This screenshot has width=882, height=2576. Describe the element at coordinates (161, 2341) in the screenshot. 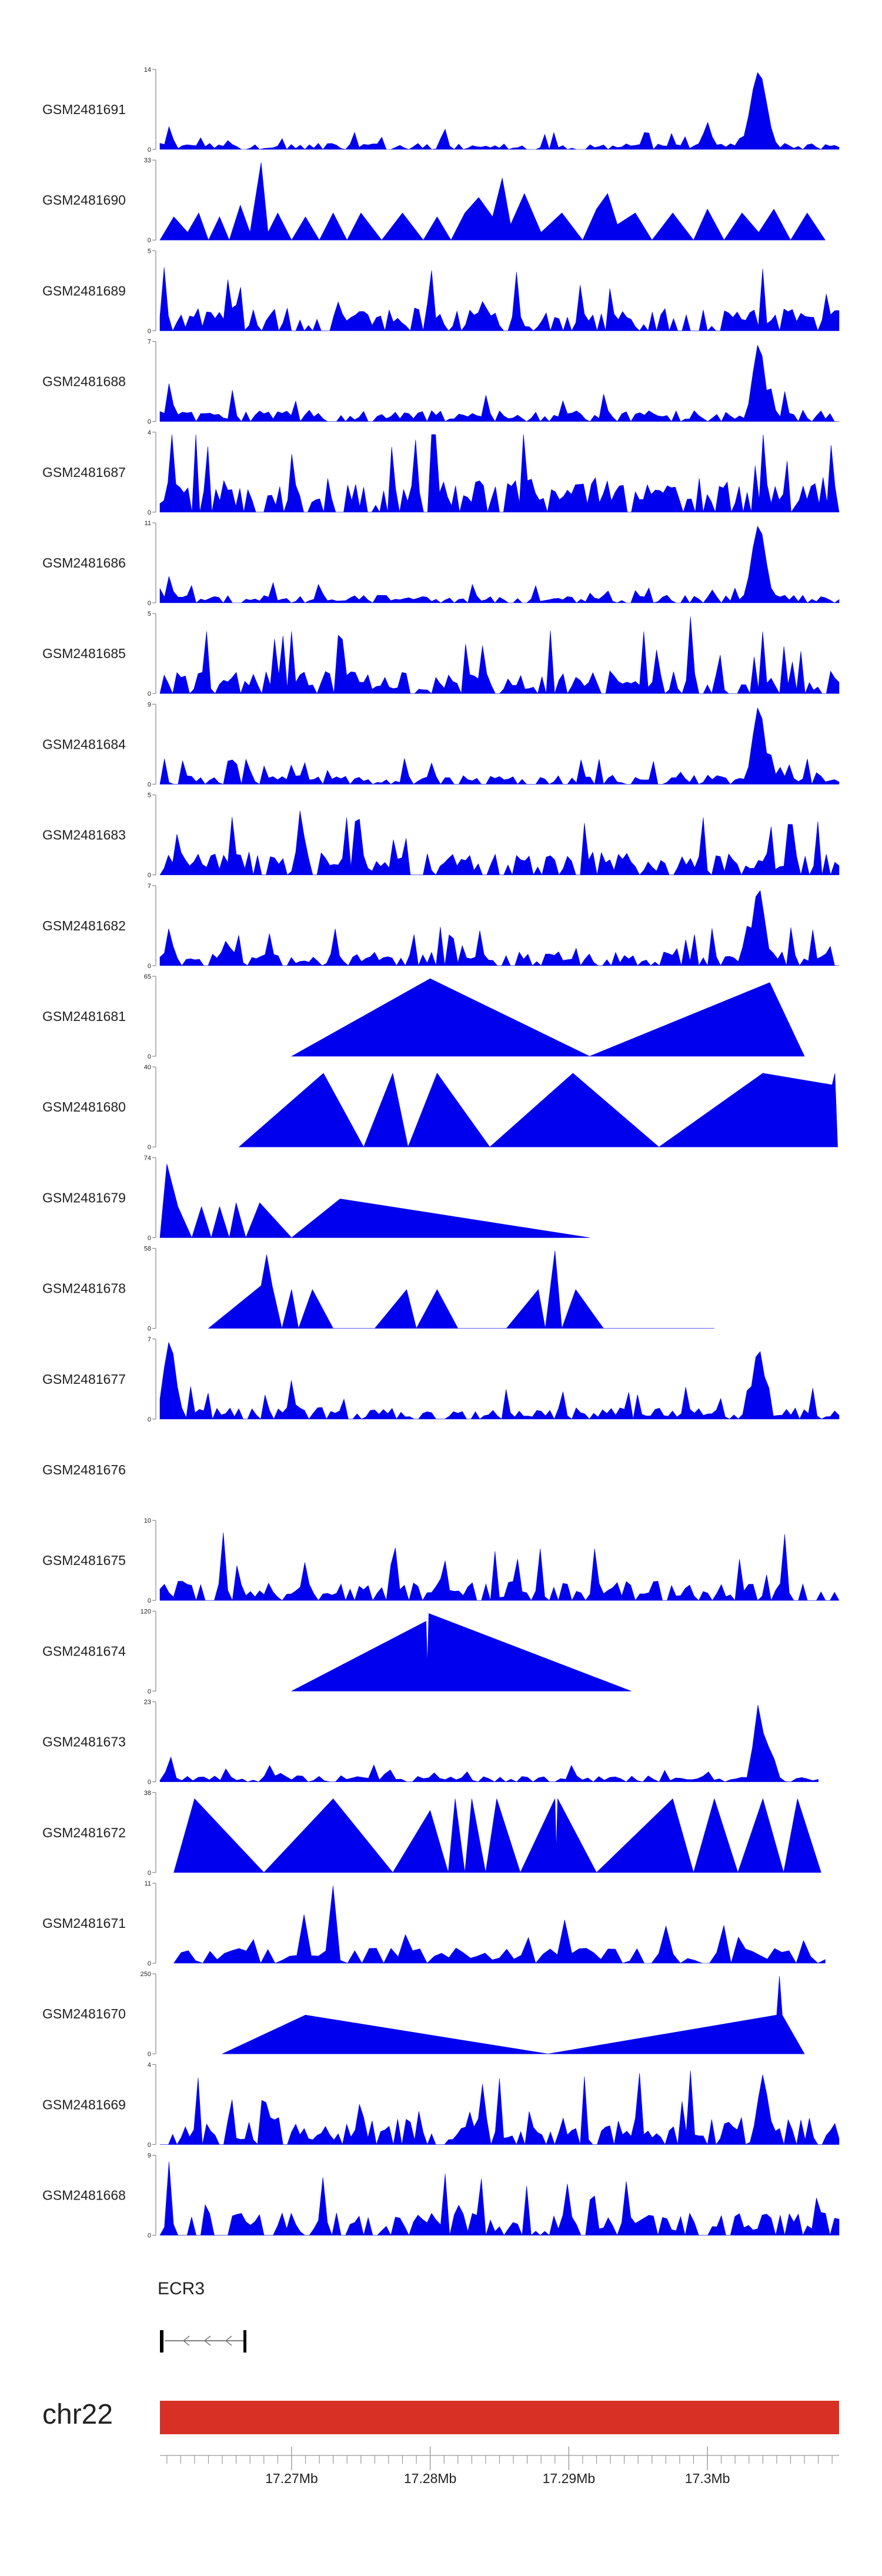

I see `gene-left-cap` at that location.